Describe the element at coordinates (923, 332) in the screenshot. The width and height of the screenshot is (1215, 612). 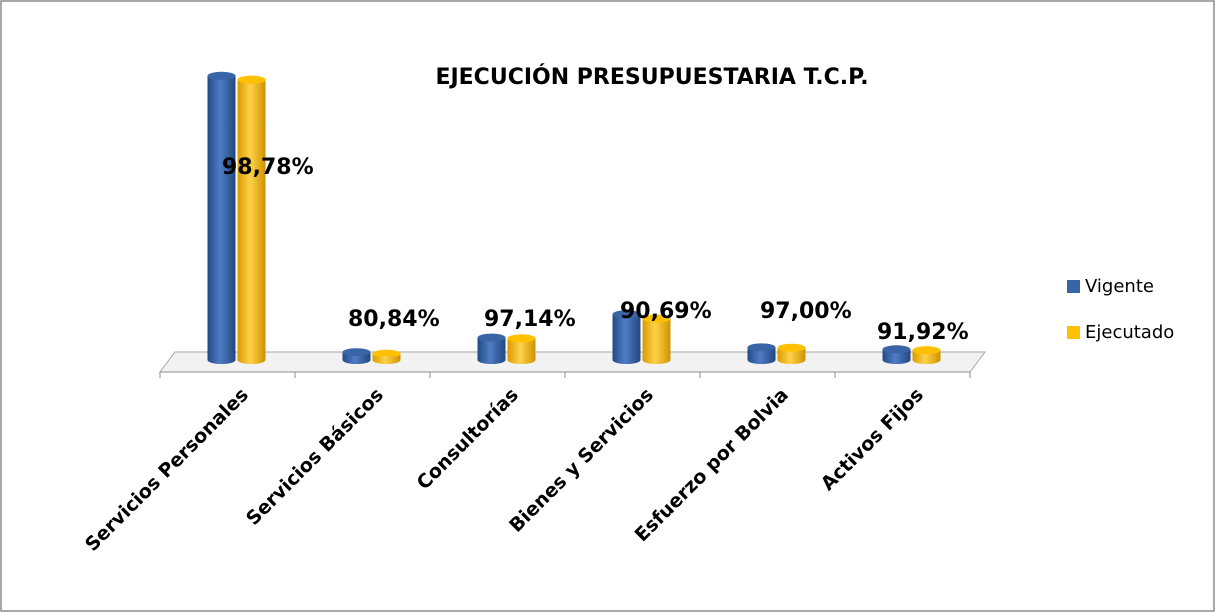
I see `data-label: 91,92%` at that location.